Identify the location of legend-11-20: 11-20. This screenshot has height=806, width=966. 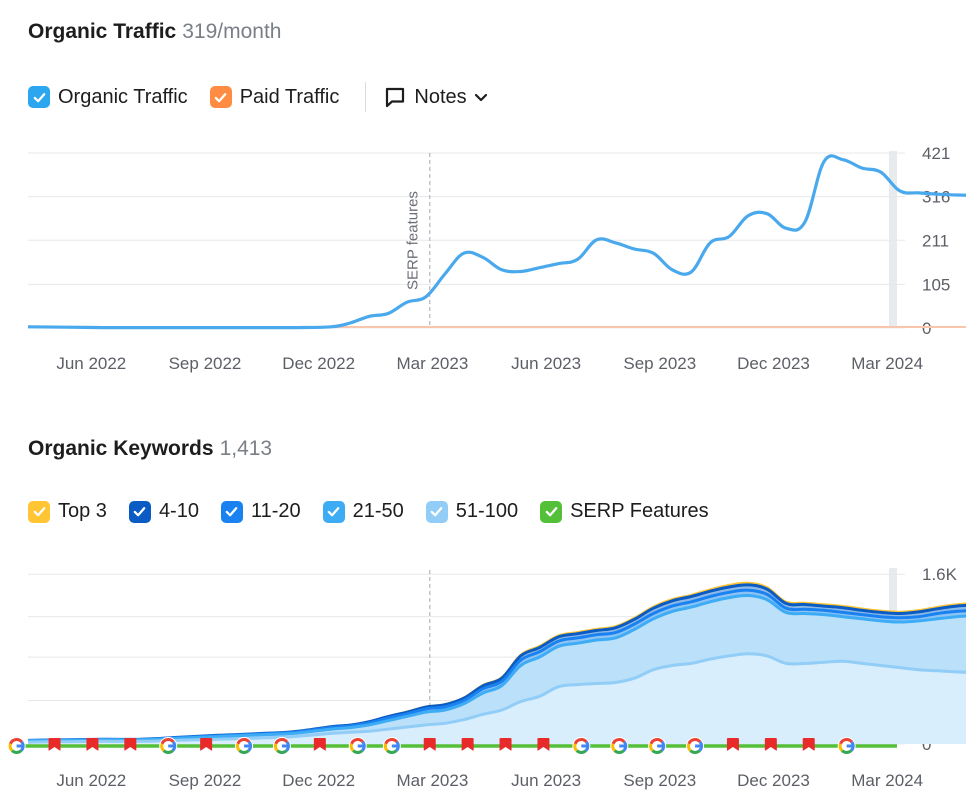
(260, 511).